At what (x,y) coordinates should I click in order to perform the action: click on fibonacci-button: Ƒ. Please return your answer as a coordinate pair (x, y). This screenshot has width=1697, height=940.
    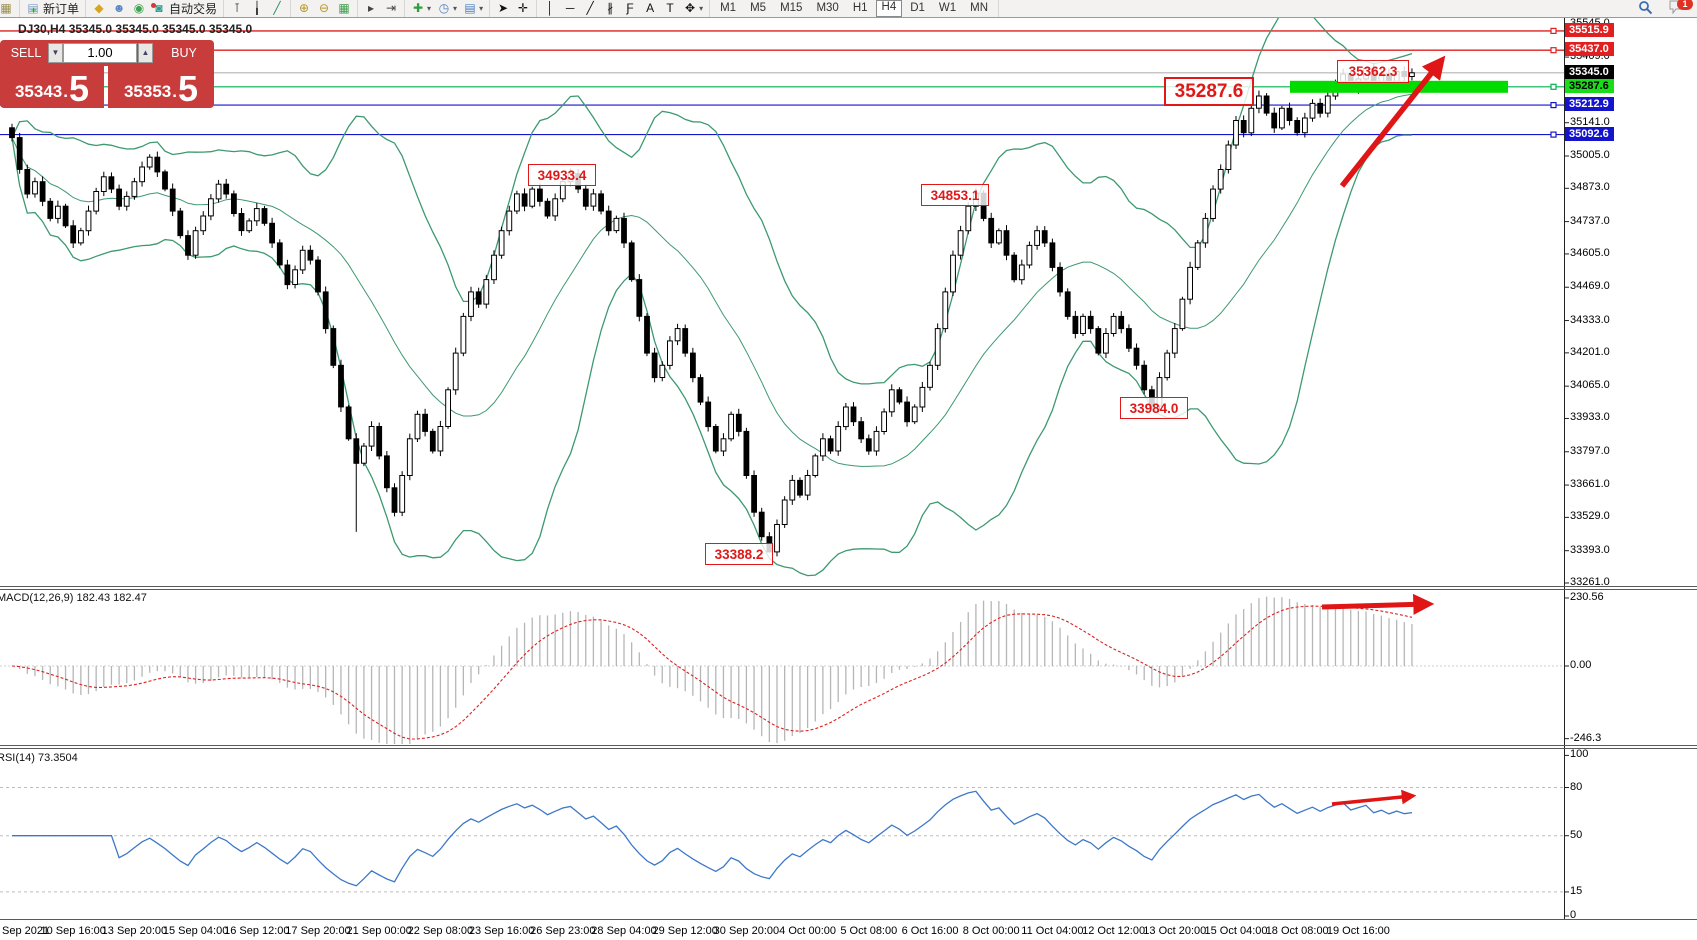
    Looking at the image, I should click on (630, 8).